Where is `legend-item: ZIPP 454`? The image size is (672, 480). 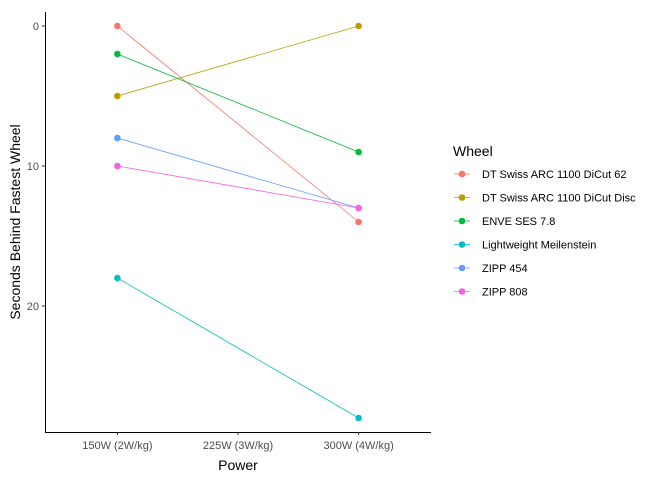 legend-item: ZIPP 454 is located at coordinates (491, 269).